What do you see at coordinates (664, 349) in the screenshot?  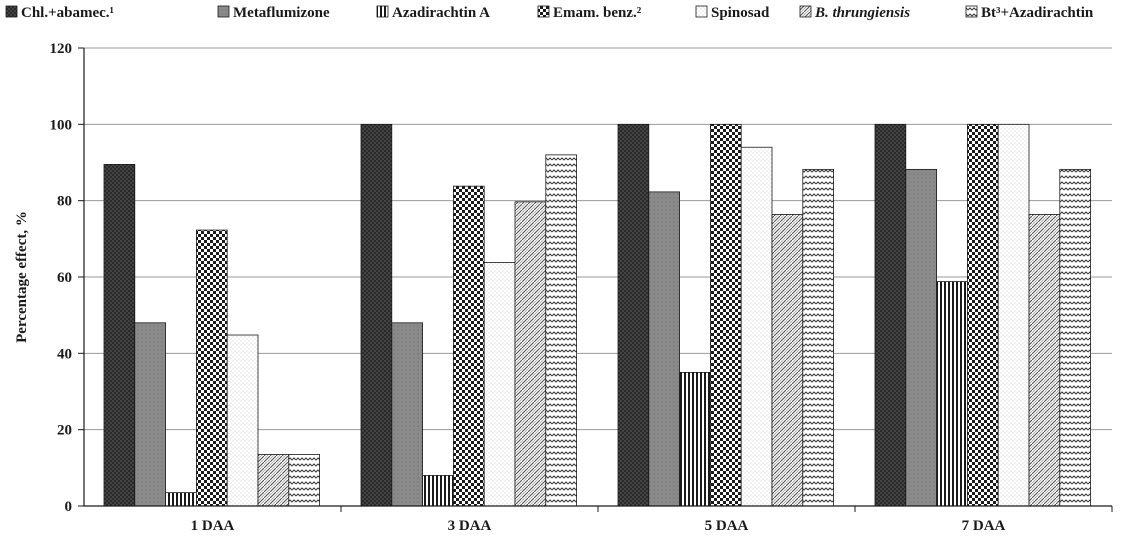 I see `bar-2-5-daa` at bounding box center [664, 349].